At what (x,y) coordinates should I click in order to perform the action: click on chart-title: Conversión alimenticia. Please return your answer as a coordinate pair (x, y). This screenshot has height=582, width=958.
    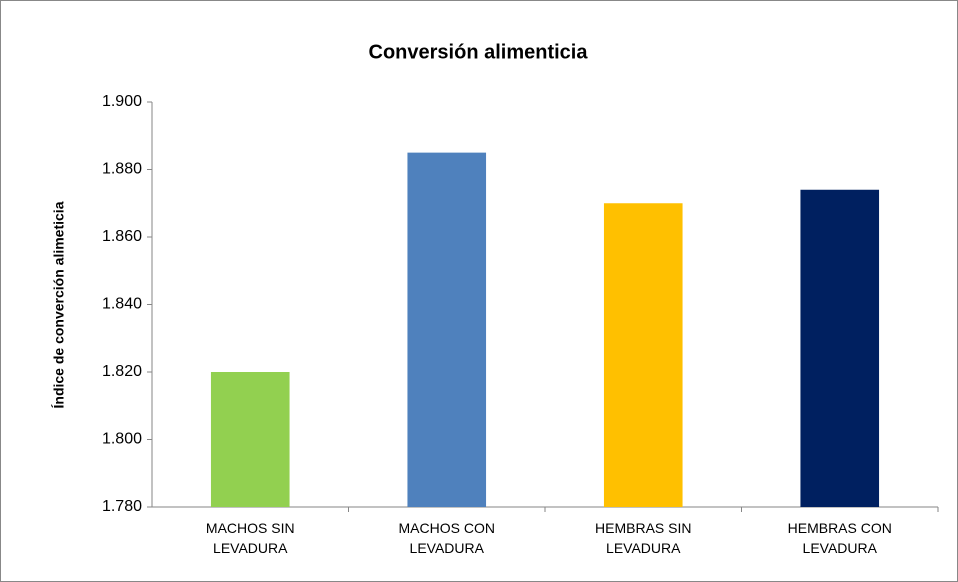
    Looking at the image, I should click on (479, 52).